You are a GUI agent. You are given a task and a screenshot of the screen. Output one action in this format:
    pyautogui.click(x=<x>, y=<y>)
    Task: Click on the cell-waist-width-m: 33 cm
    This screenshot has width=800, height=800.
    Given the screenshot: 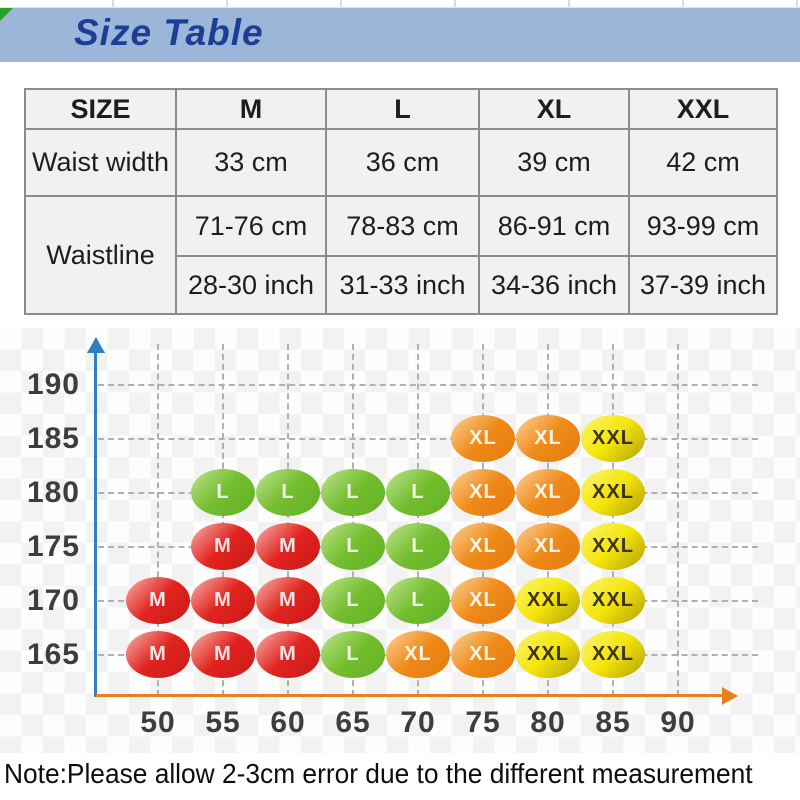 What is the action you would take?
    pyautogui.click(x=251, y=162)
    